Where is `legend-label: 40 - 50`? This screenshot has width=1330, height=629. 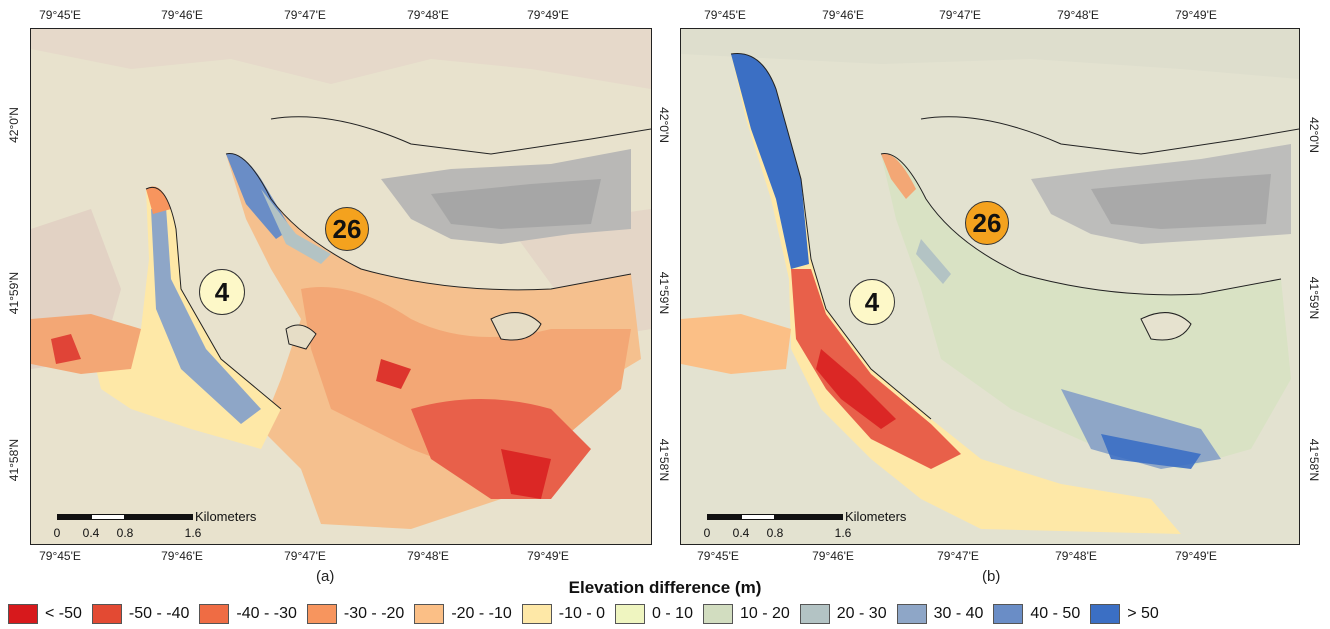 legend-label: 40 - 50 is located at coordinates (1055, 613).